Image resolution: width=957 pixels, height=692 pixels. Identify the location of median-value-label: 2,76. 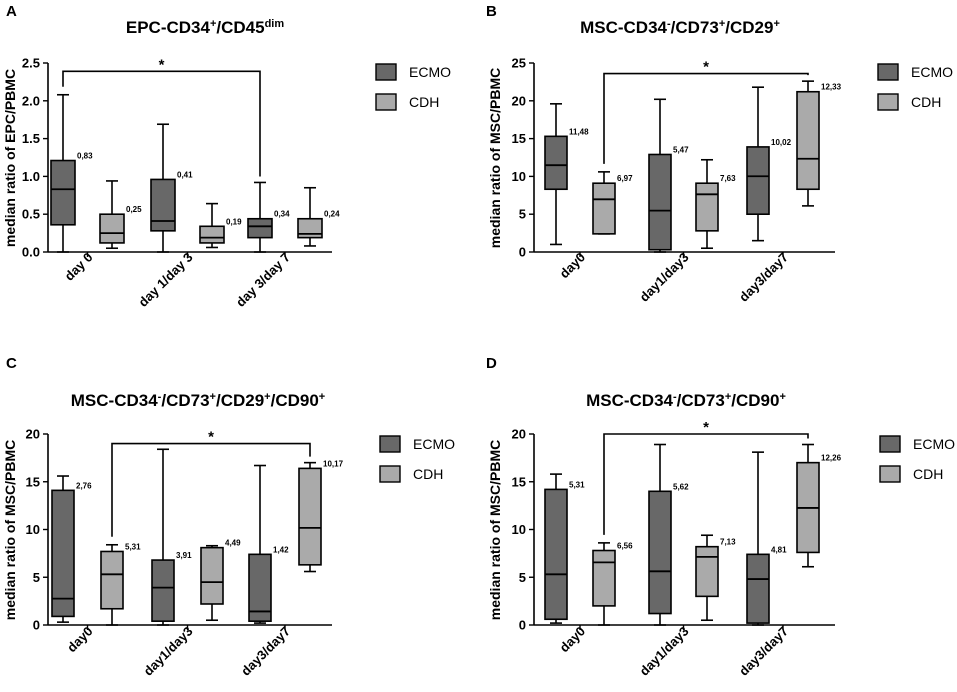
(84, 485).